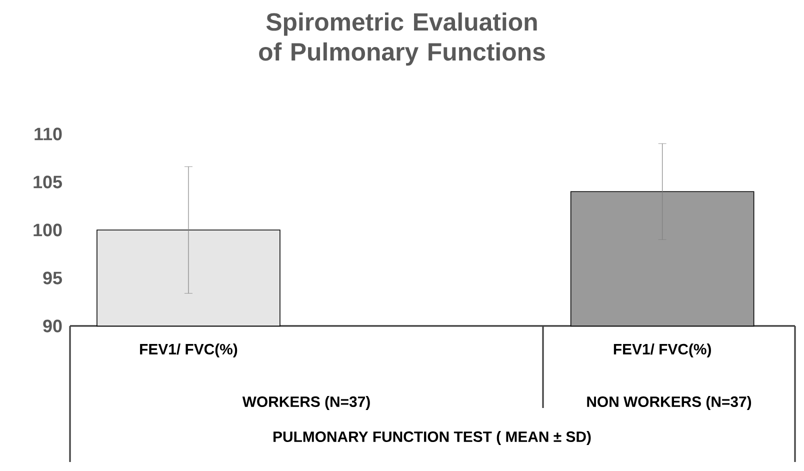 The image size is (804, 471). Describe the element at coordinates (52, 278) in the screenshot. I see `y-tick-label: 95` at that location.